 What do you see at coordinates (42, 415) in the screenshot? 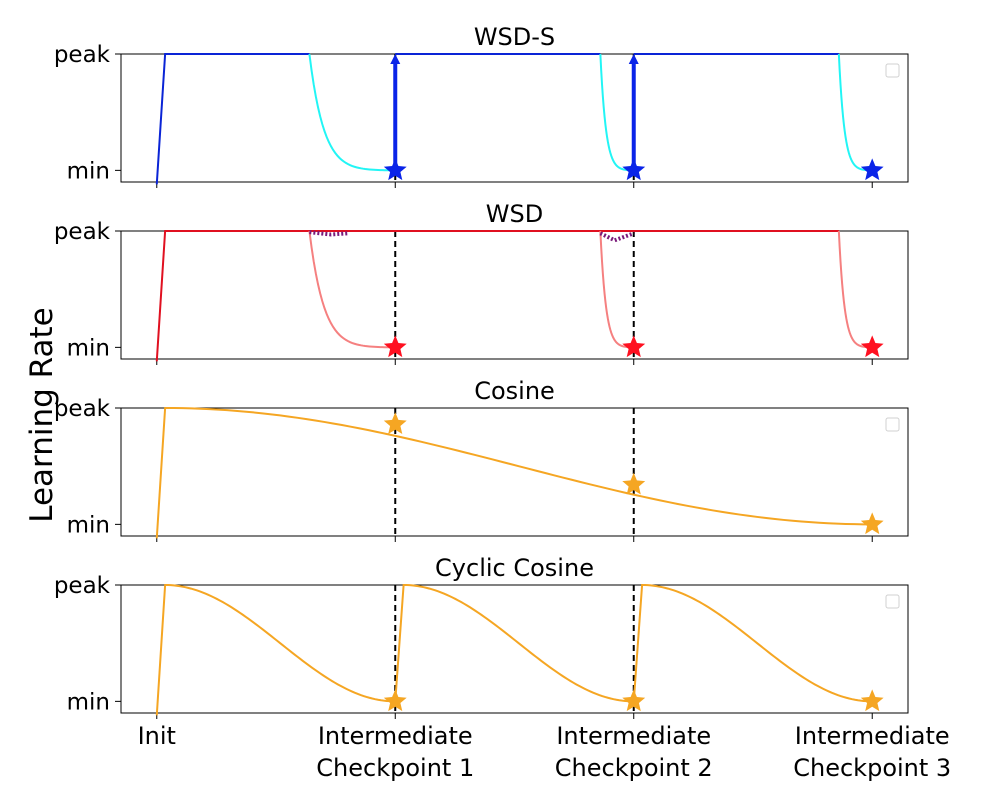
I see `y-axis-label: Learning Rate` at bounding box center [42, 415].